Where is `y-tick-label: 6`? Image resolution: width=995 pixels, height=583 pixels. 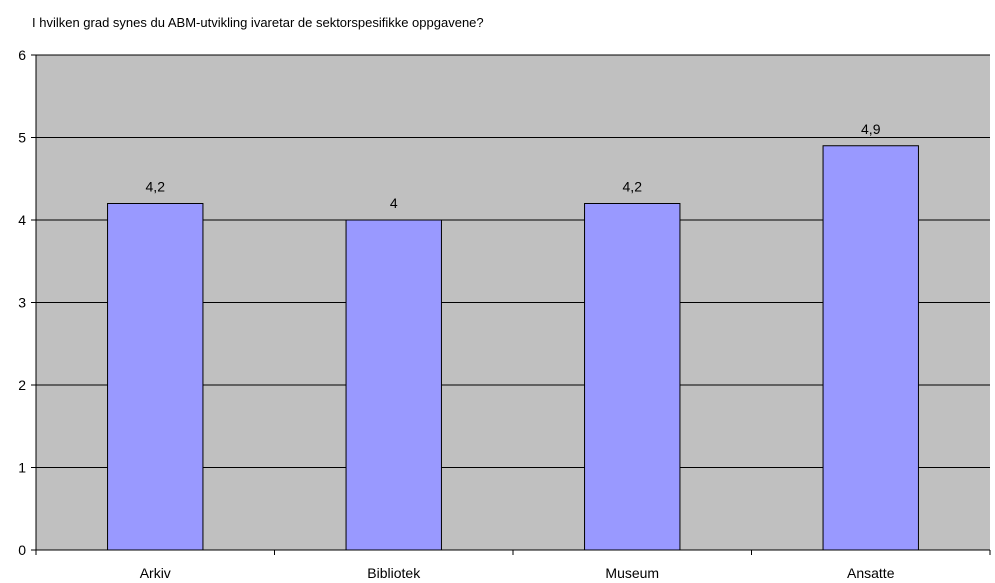
y-tick-label: 6 is located at coordinates (22, 55).